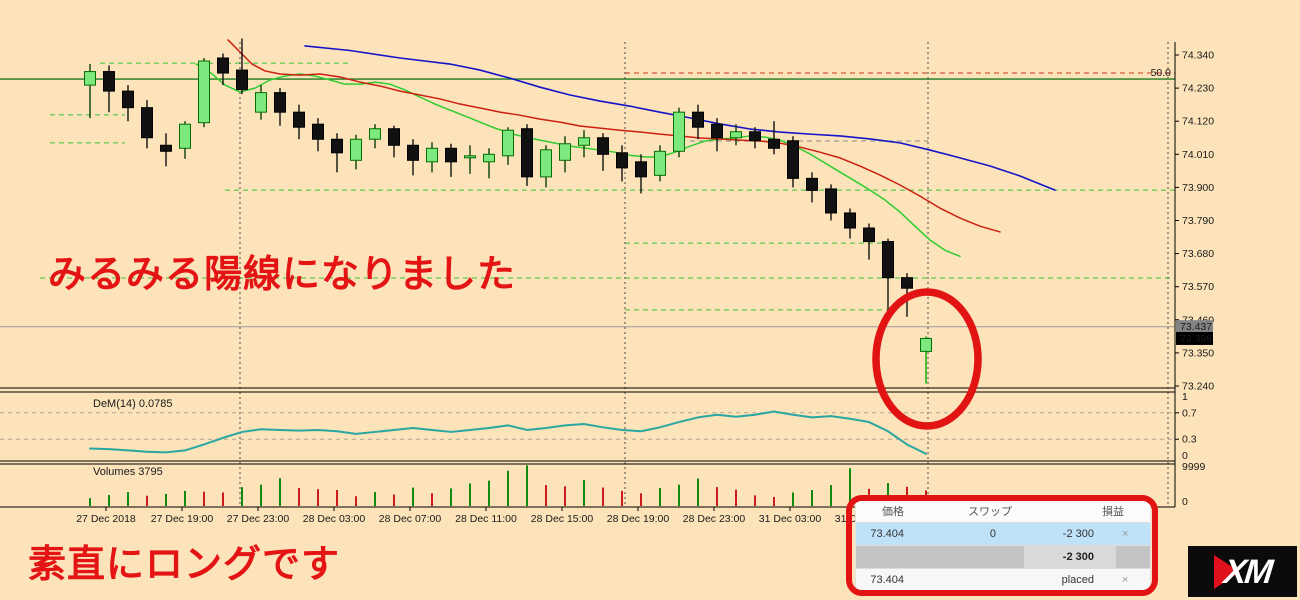 The image size is (1300, 600). I want to click on volumes-panel: Volumes 3795, so click(508, 485).